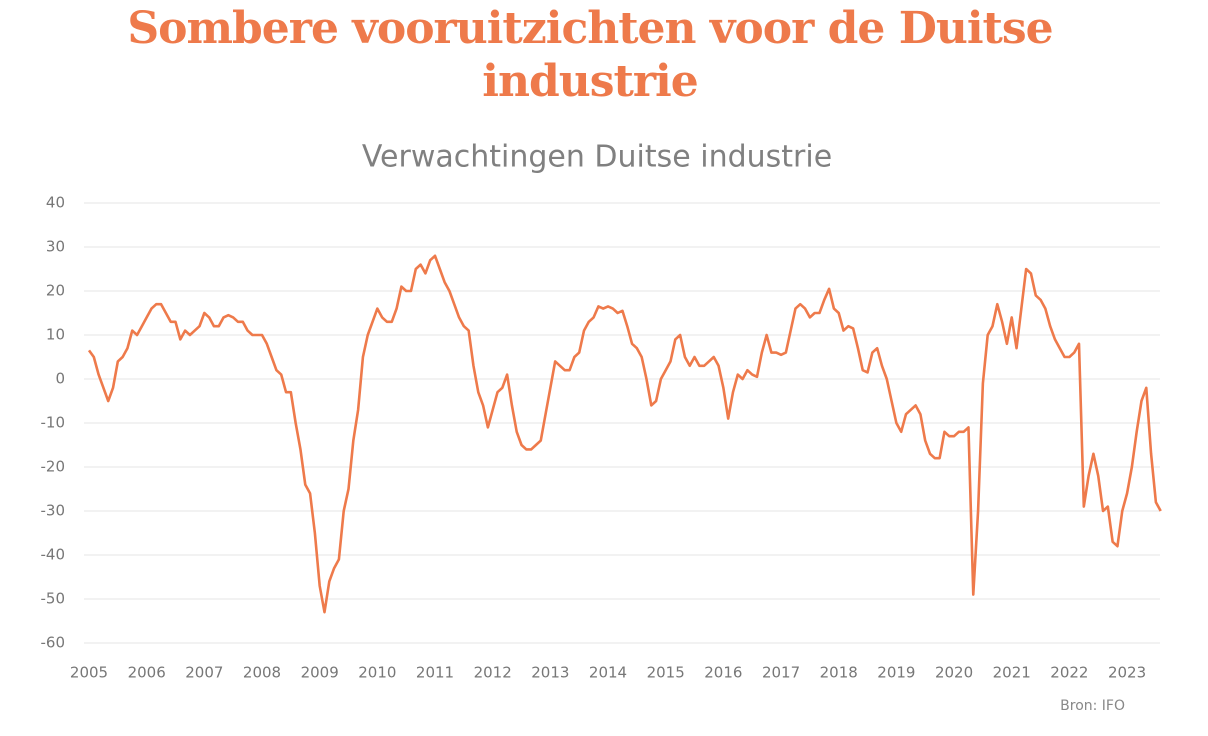  Describe the element at coordinates (53, 555) in the screenshot. I see `y-tick-label: -40` at that location.